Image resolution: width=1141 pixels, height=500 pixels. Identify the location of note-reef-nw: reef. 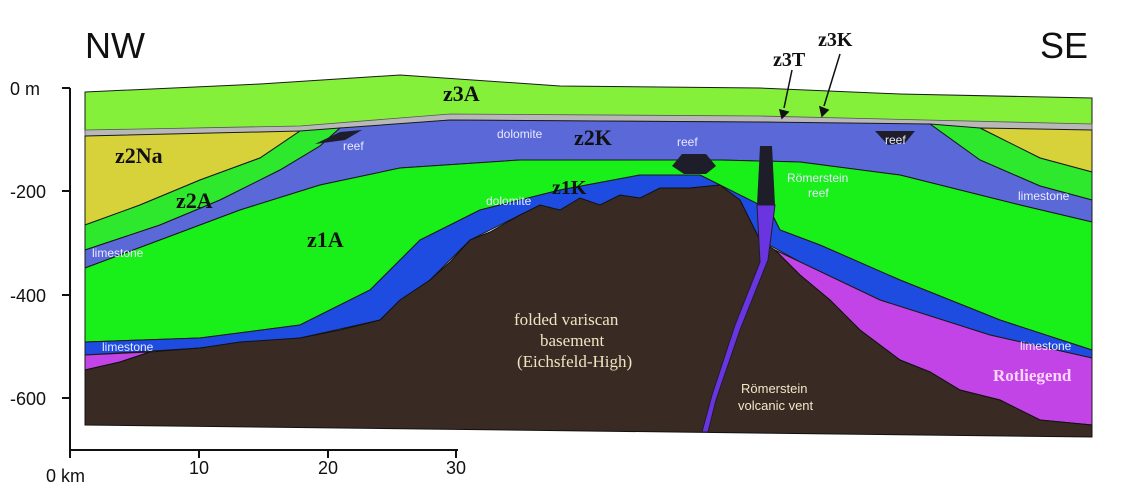
(353, 146).